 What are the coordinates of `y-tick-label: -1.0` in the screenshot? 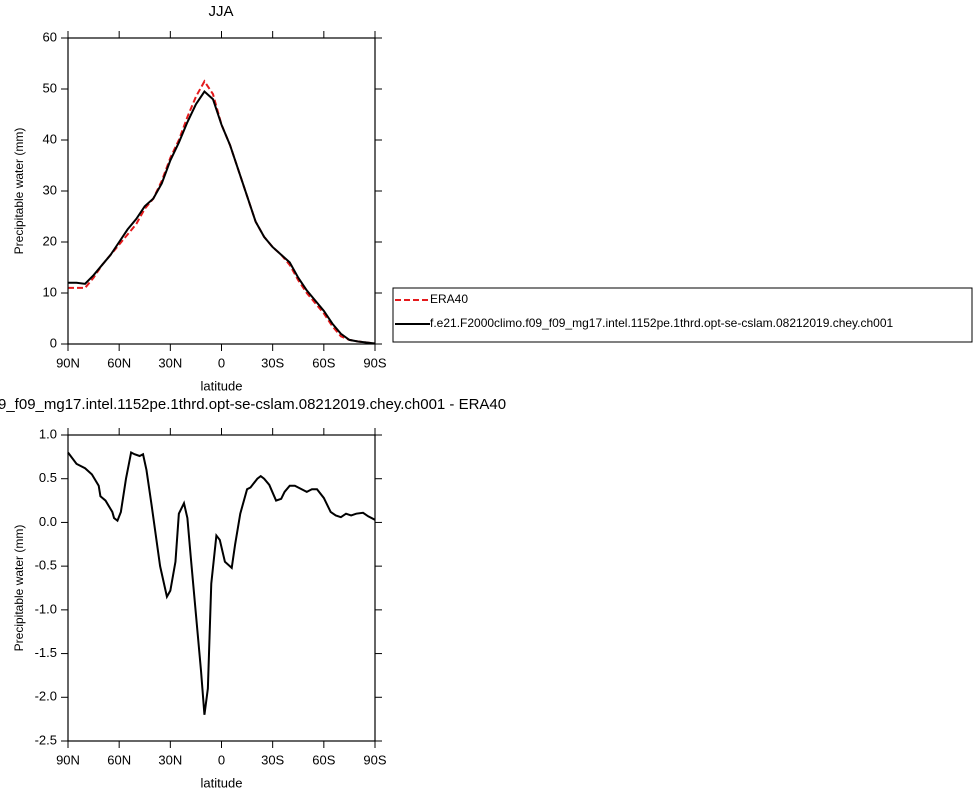 It's located at (46, 608).